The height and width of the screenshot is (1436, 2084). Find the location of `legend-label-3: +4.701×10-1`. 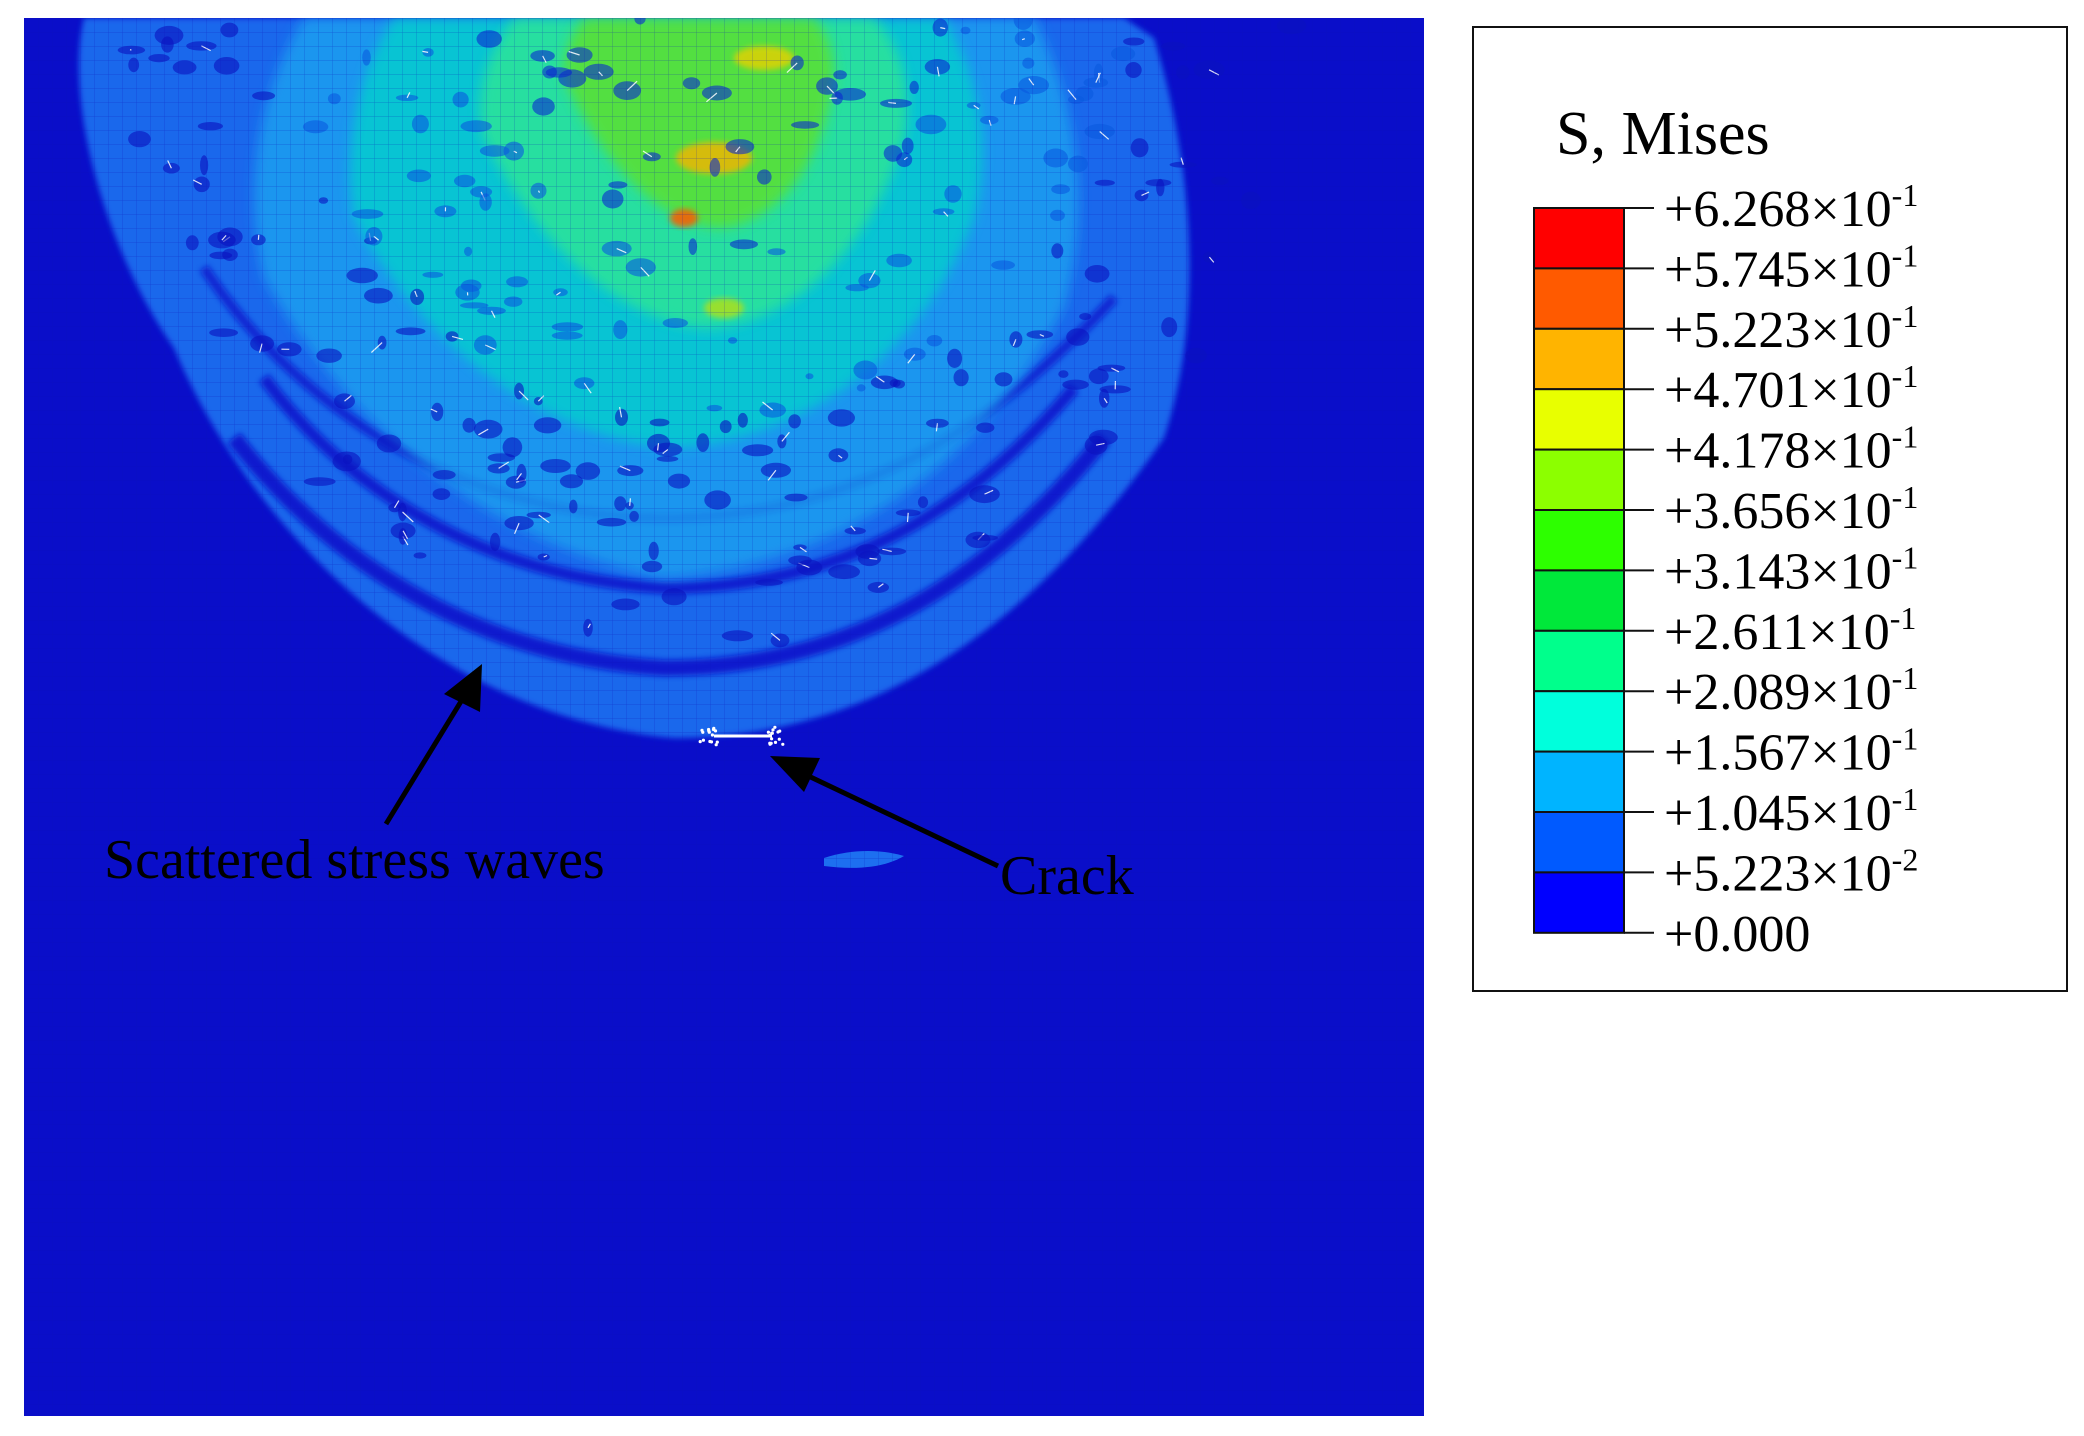

legend-label-3: +4.701×10-1 is located at coordinates (1791, 388).